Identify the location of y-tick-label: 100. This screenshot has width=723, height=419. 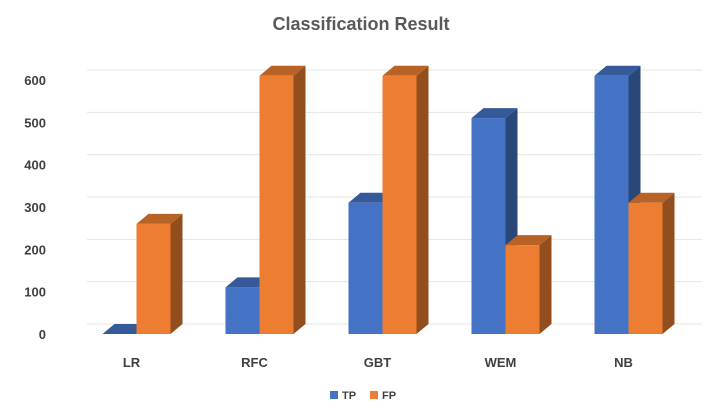
(35, 292).